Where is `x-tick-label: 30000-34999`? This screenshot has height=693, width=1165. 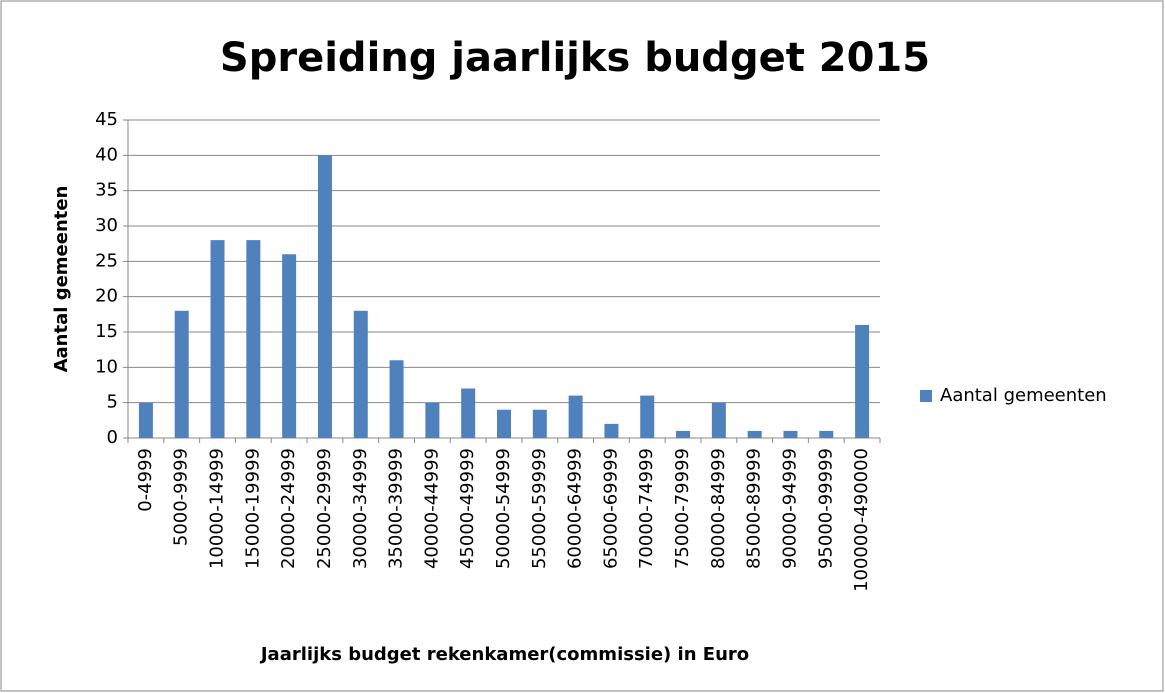 x-tick-label: 30000-34999 is located at coordinates (360, 508).